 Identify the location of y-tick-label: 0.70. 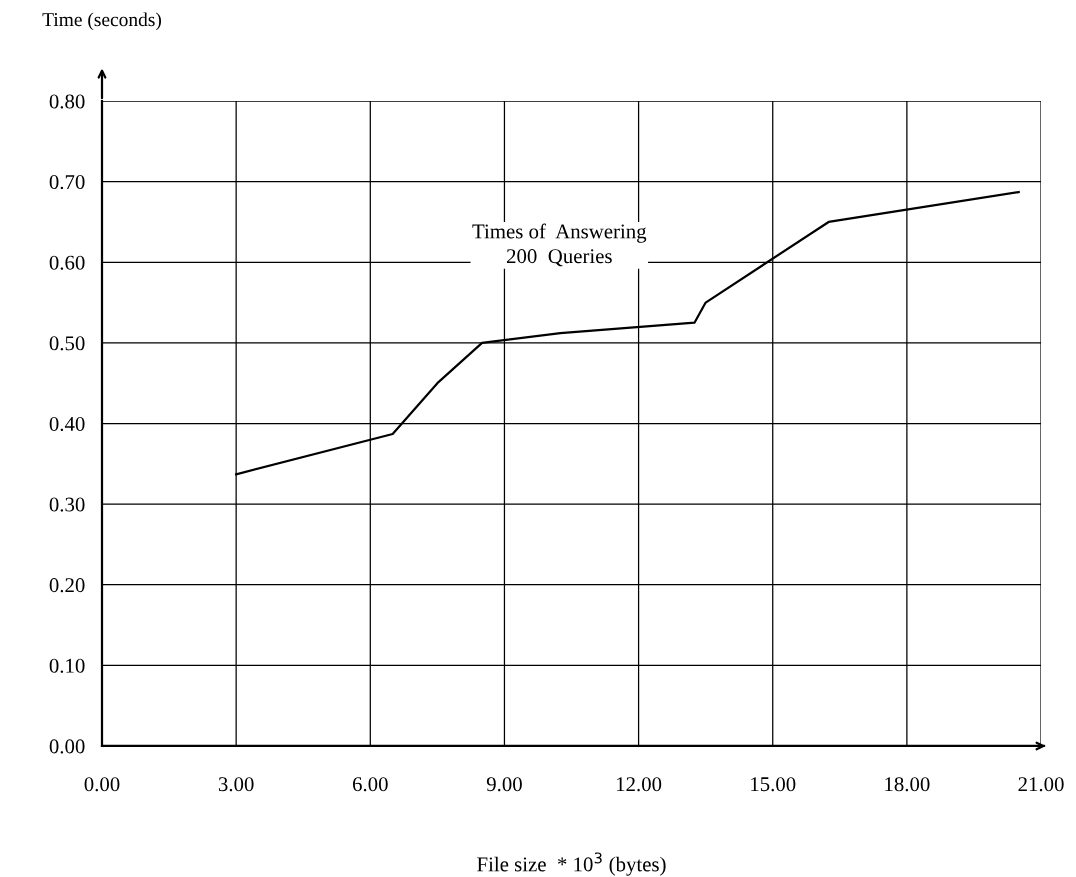
(67, 182).